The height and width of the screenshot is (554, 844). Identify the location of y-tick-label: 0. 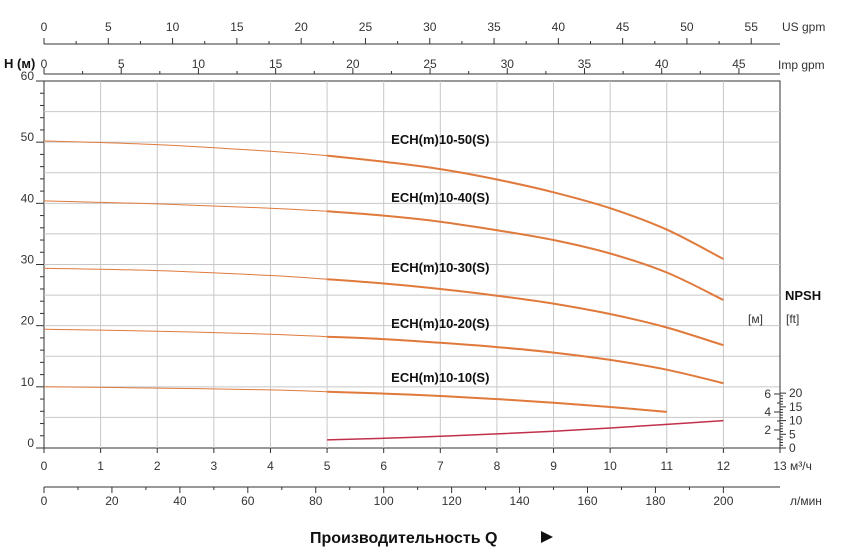
(30, 443).